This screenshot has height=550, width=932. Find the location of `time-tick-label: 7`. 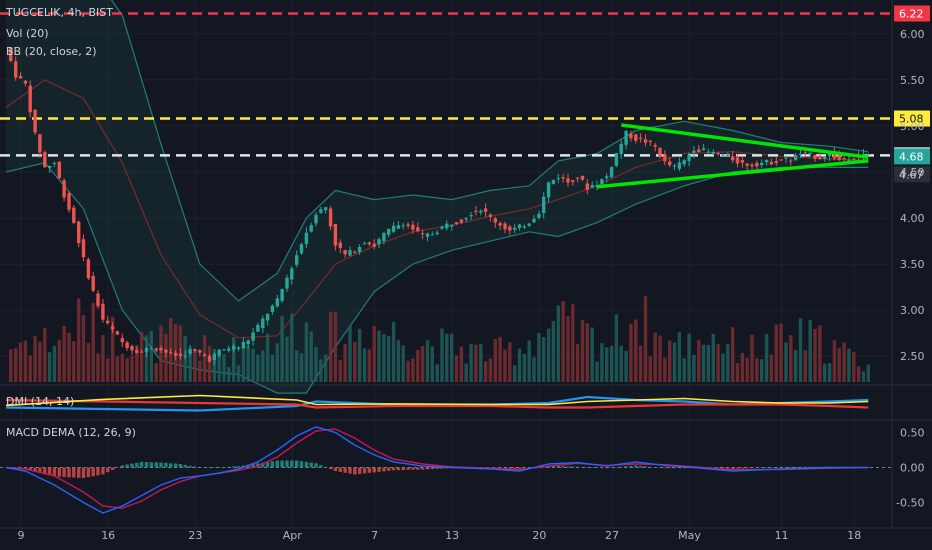

time-tick-label: 7 is located at coordinates (374, 535).